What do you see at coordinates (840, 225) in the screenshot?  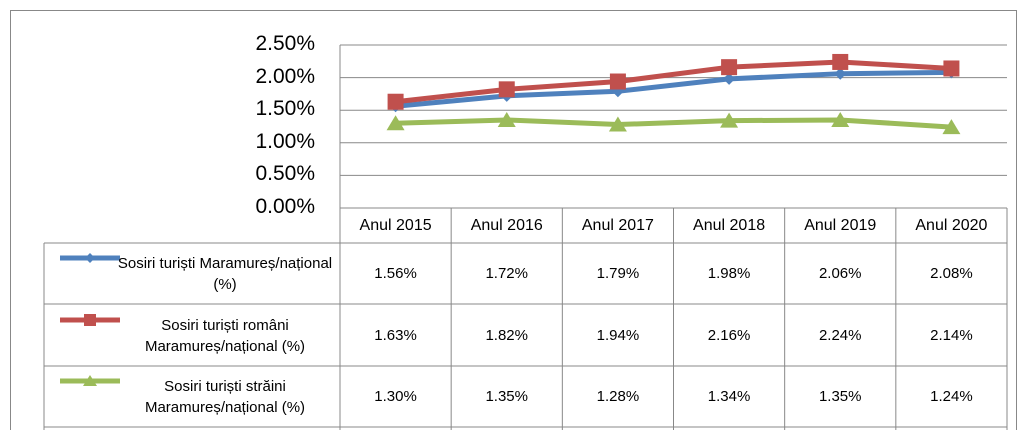 I see `category-label: Anul 2019` at bounding box center [840, 225].